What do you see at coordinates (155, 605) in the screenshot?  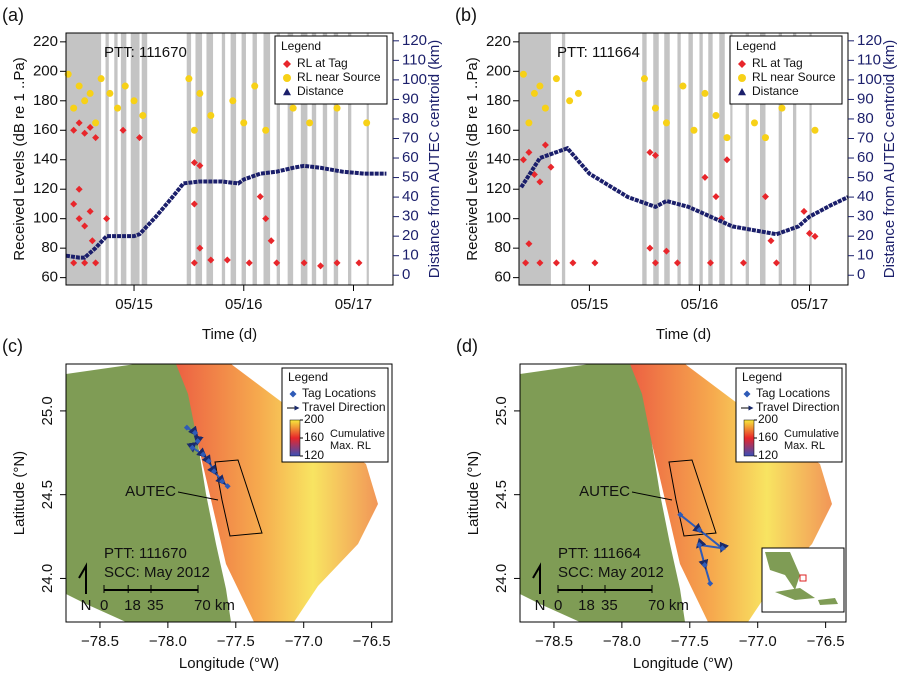 I see `scale-label: 35` at bounding box center [155, 605].